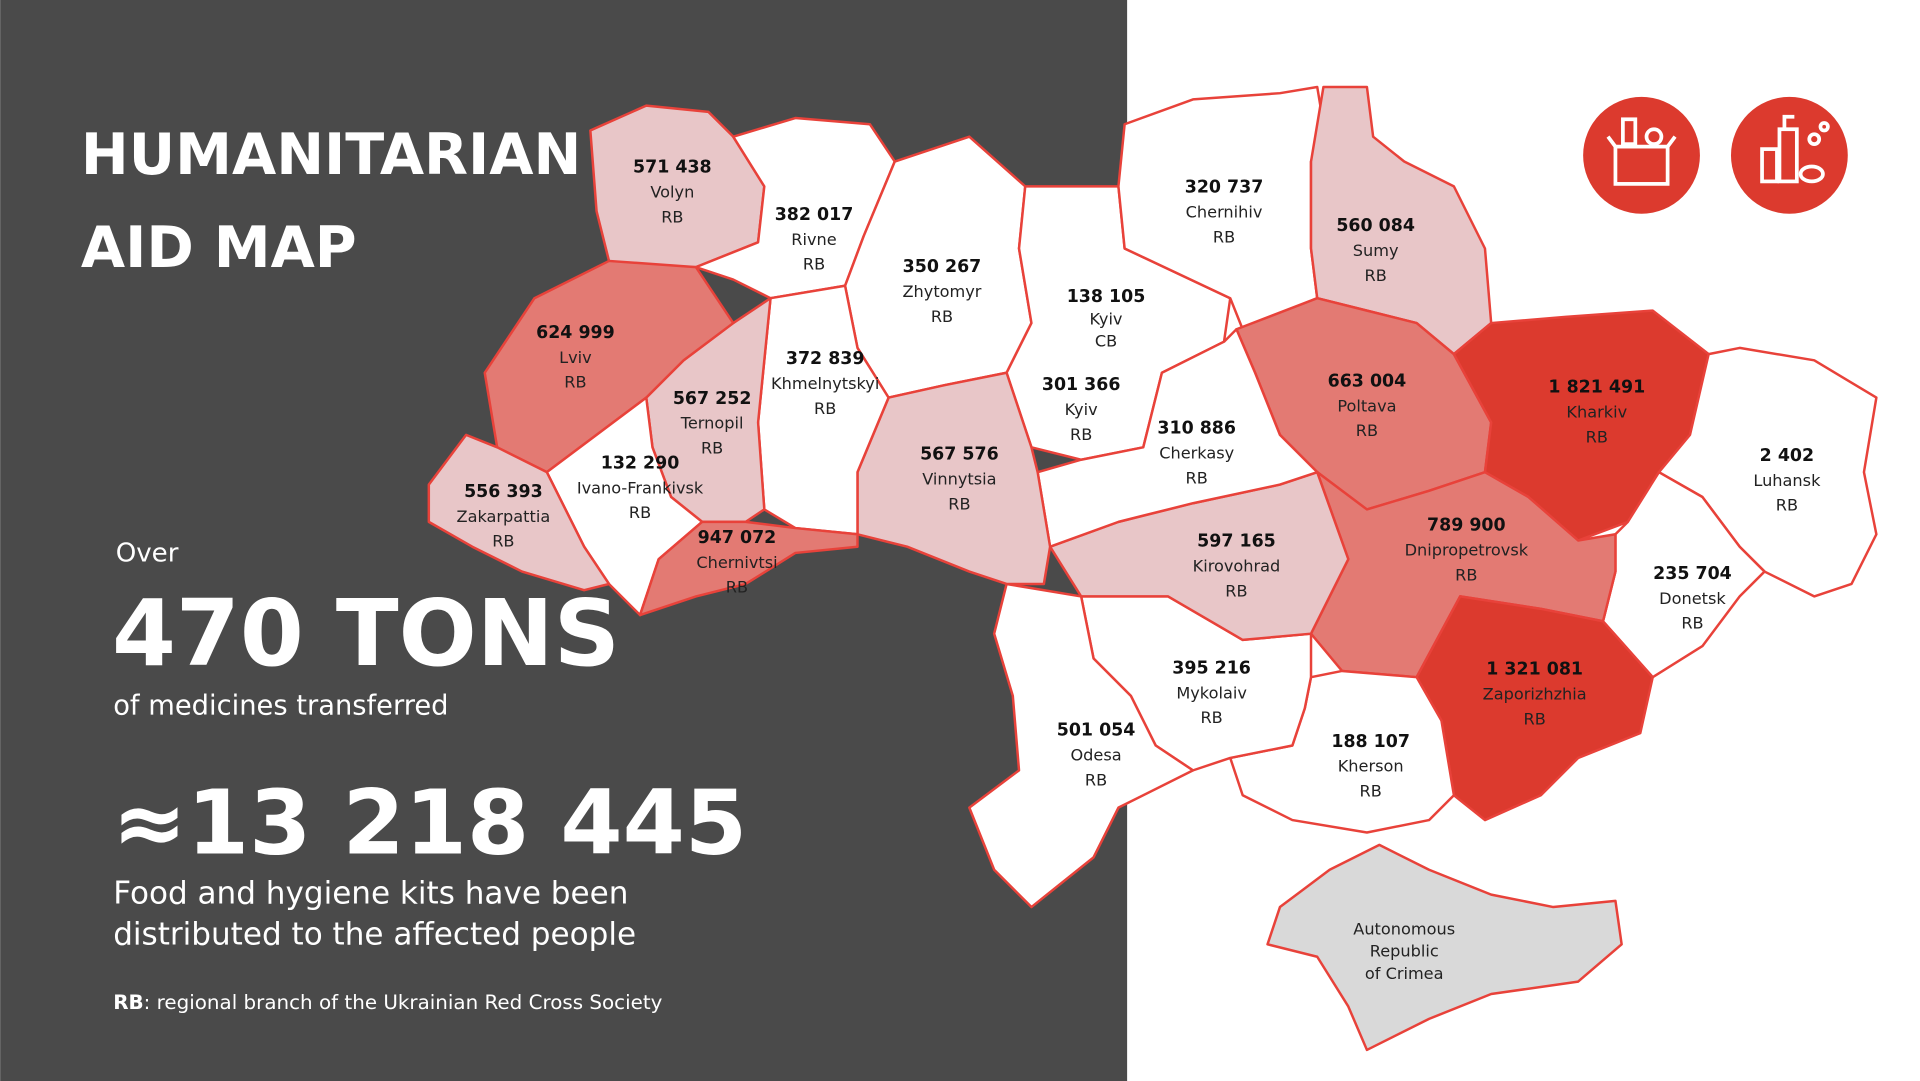 The height and width of the screenshot is (1081, 1920). What do you see at coordinates (1224, 211) in the screenshot?
I see `region-name: Chernihiv` at bounding box center [1224, 211].